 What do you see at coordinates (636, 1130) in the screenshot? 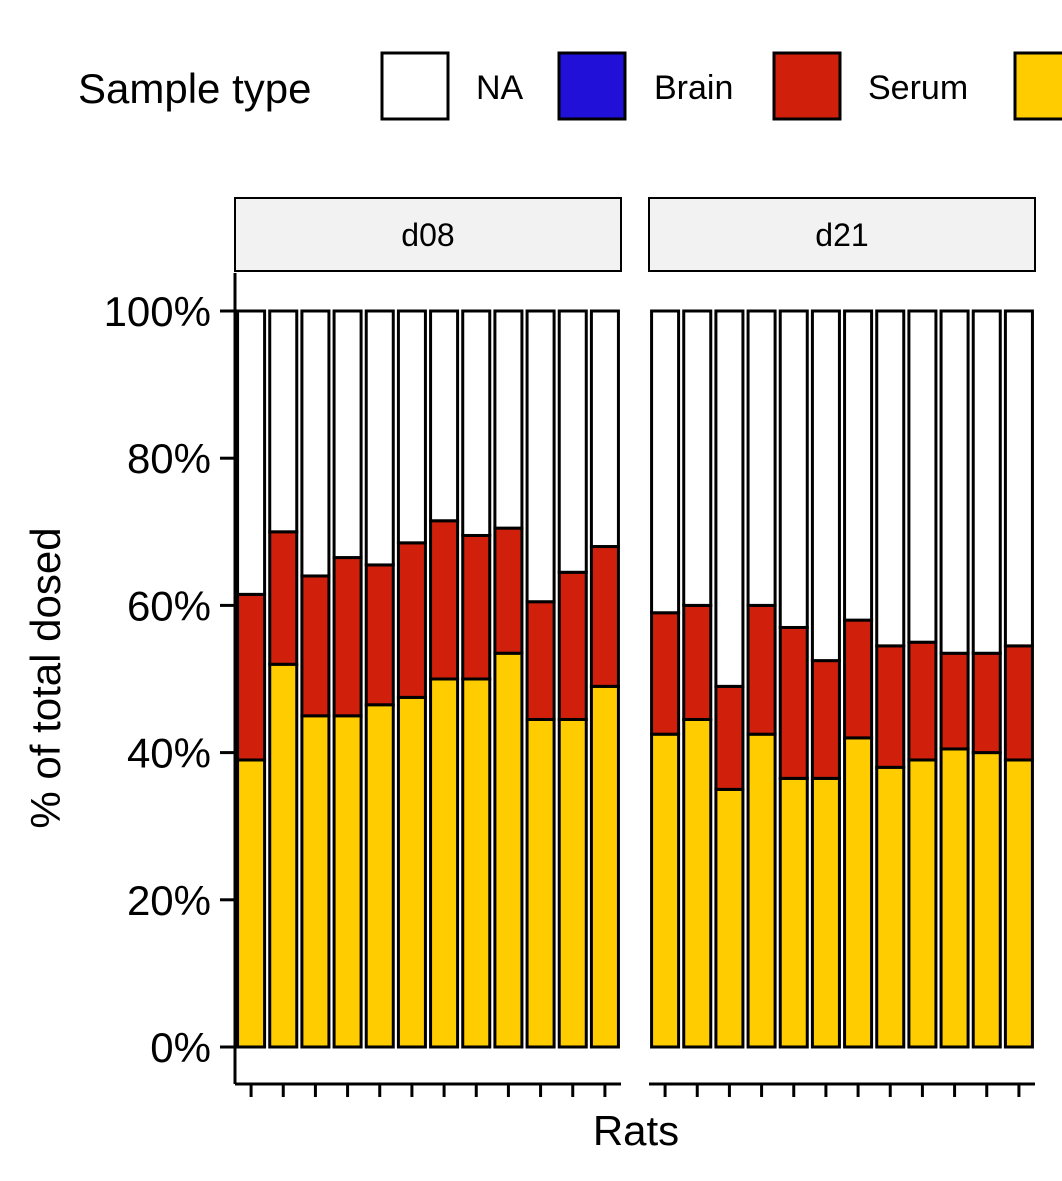
I see `x-axis-title: Rats` at bounding box center [636, 1130].